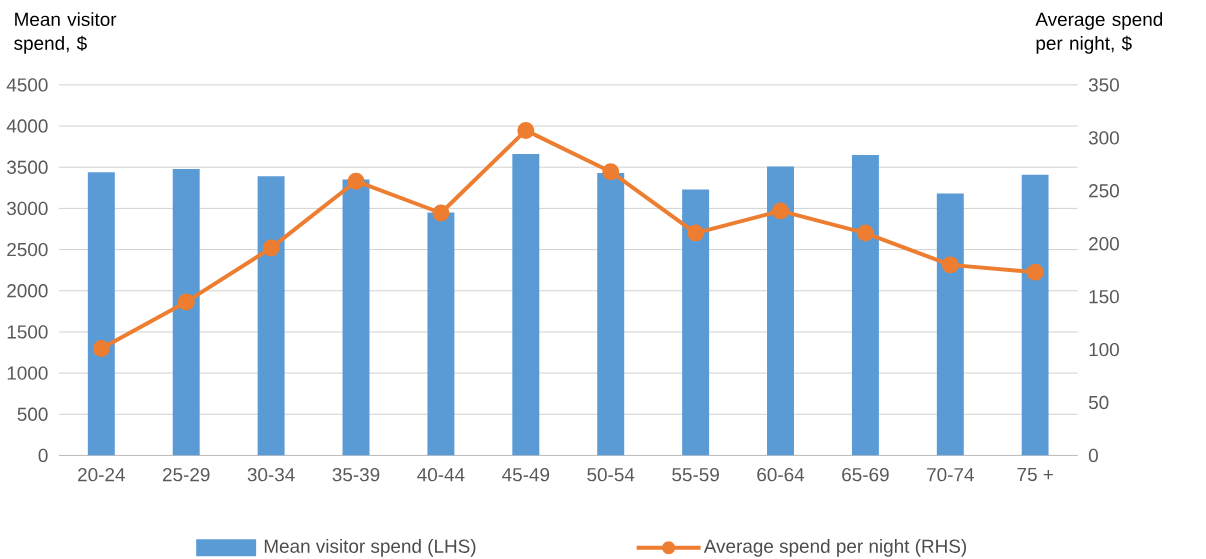 The height and width of the screenshot is (559, 1206). What do you see at coordinates (1035, 474) in the screenshot?
I see `x-tick-label: 75 +` at bounding box center [1035, 474].